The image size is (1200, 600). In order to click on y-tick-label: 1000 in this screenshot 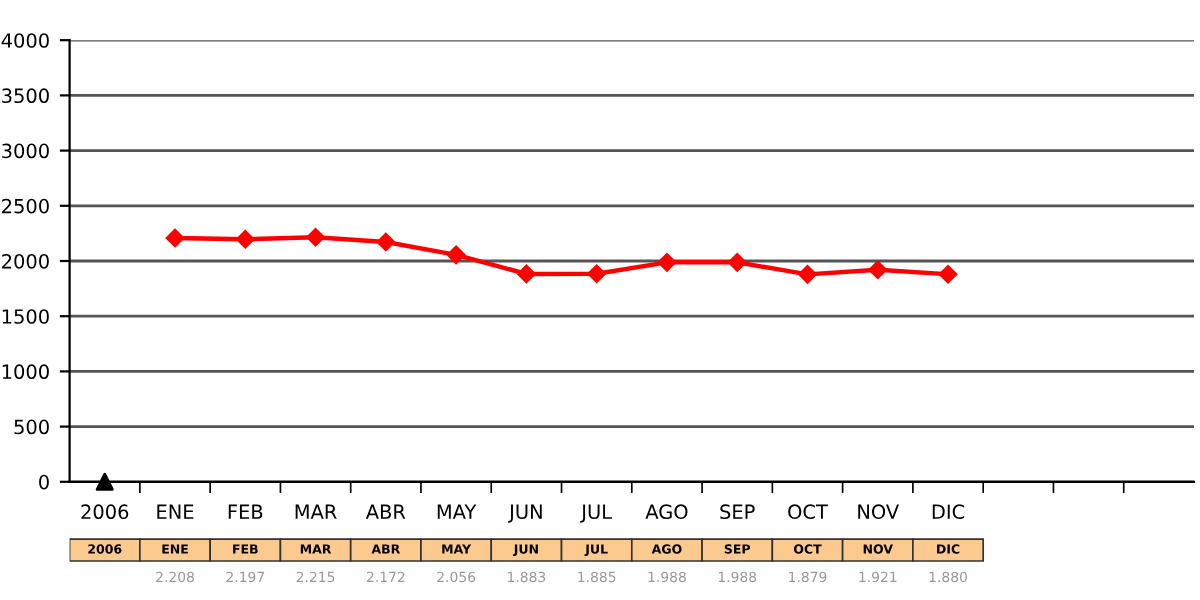, I will do `click(25, 372)`.